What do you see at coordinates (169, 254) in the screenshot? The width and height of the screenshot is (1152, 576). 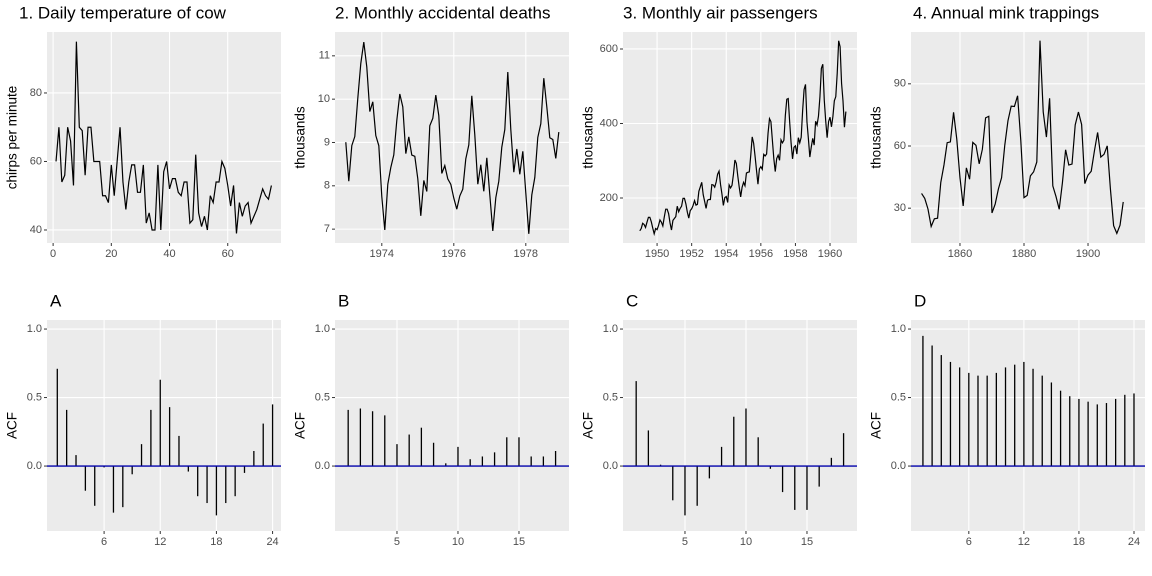 I see `x-tick-label: 40` at bounding box center [169, 254].